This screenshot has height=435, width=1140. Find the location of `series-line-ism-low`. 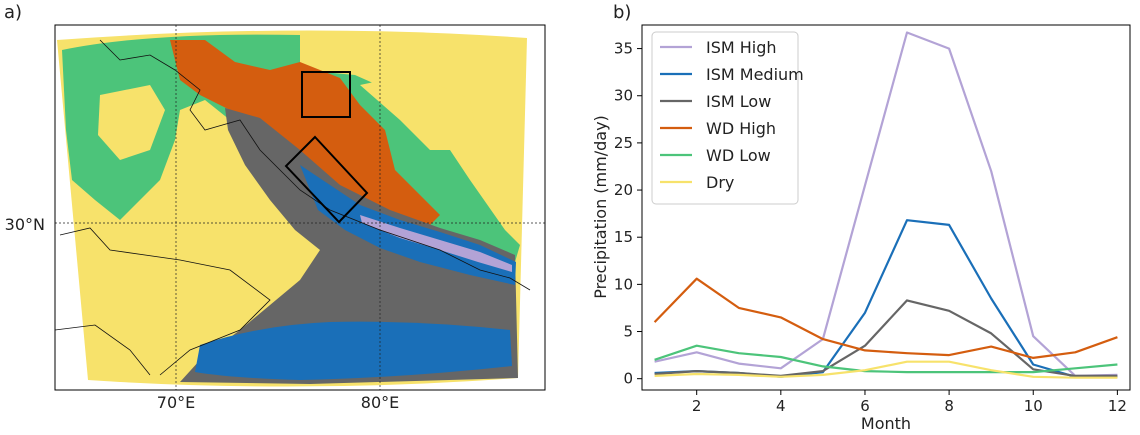

series-line-ism-low is located at coordinates (886, 338).